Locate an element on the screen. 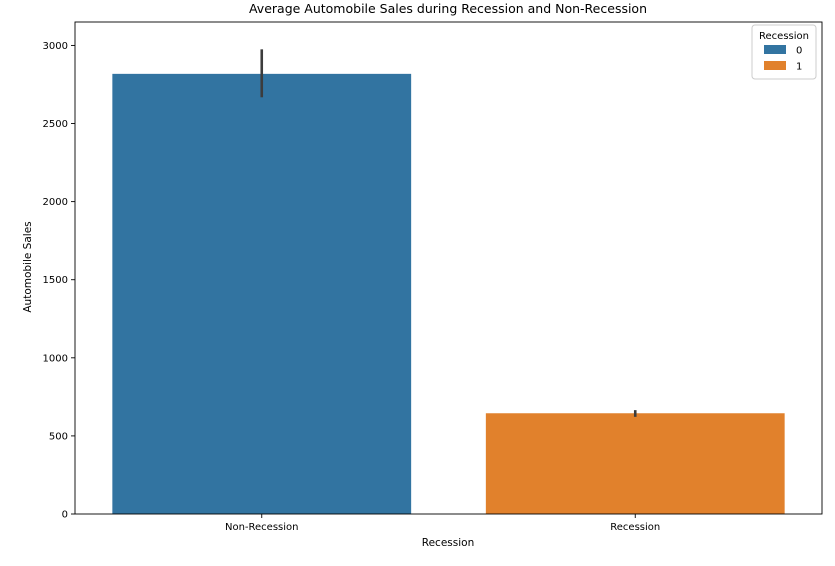  legend-title: Recession is located at coordinates (784, 36).